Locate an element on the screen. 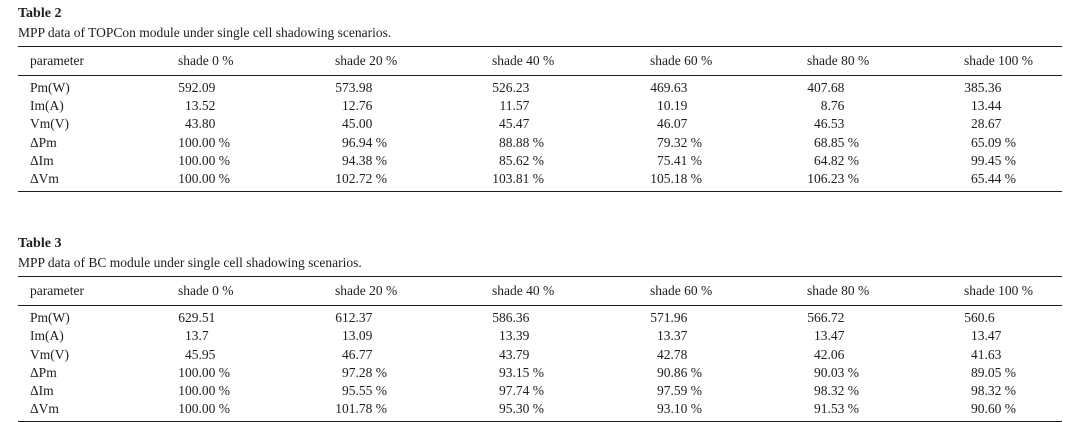 Image resolution: width=1080 pixels, height=422 pixels. table-cell: 90.60 % is located at coordinates (1013, 411).